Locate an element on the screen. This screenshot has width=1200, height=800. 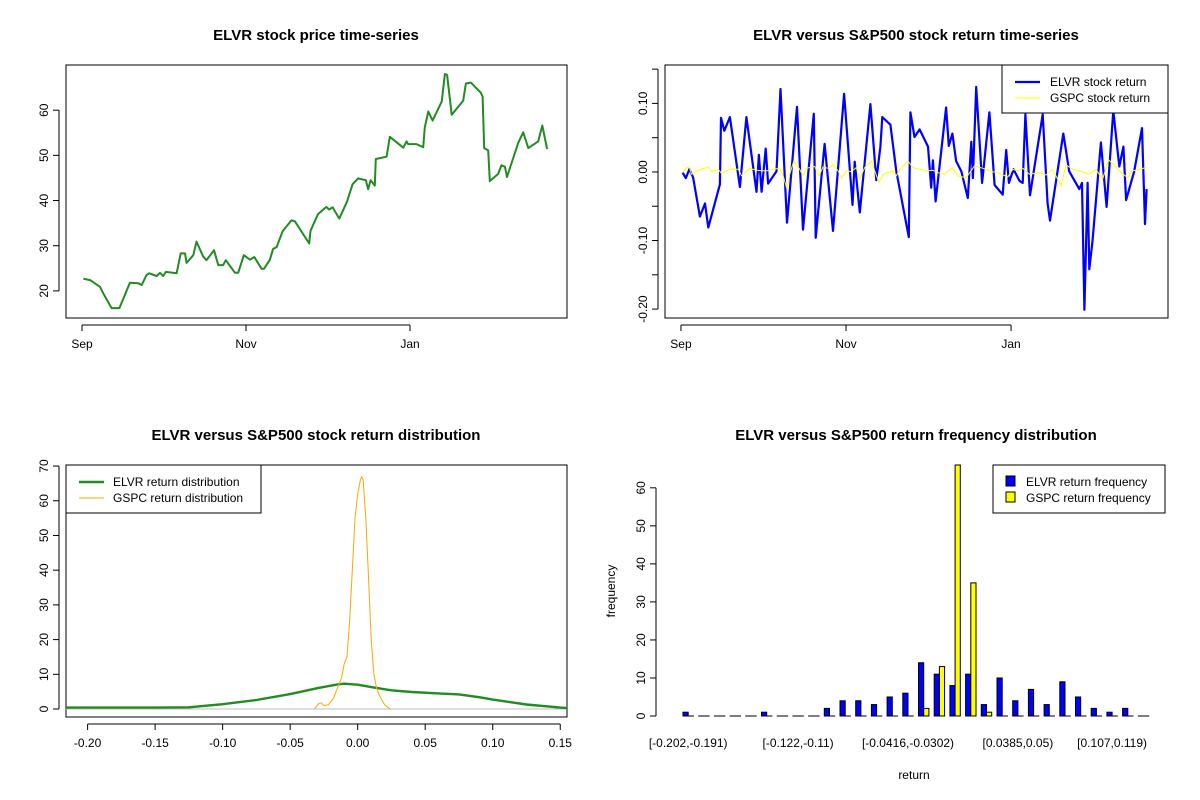
y-tick-label: 0.10 is located at coordinates (643, 103).